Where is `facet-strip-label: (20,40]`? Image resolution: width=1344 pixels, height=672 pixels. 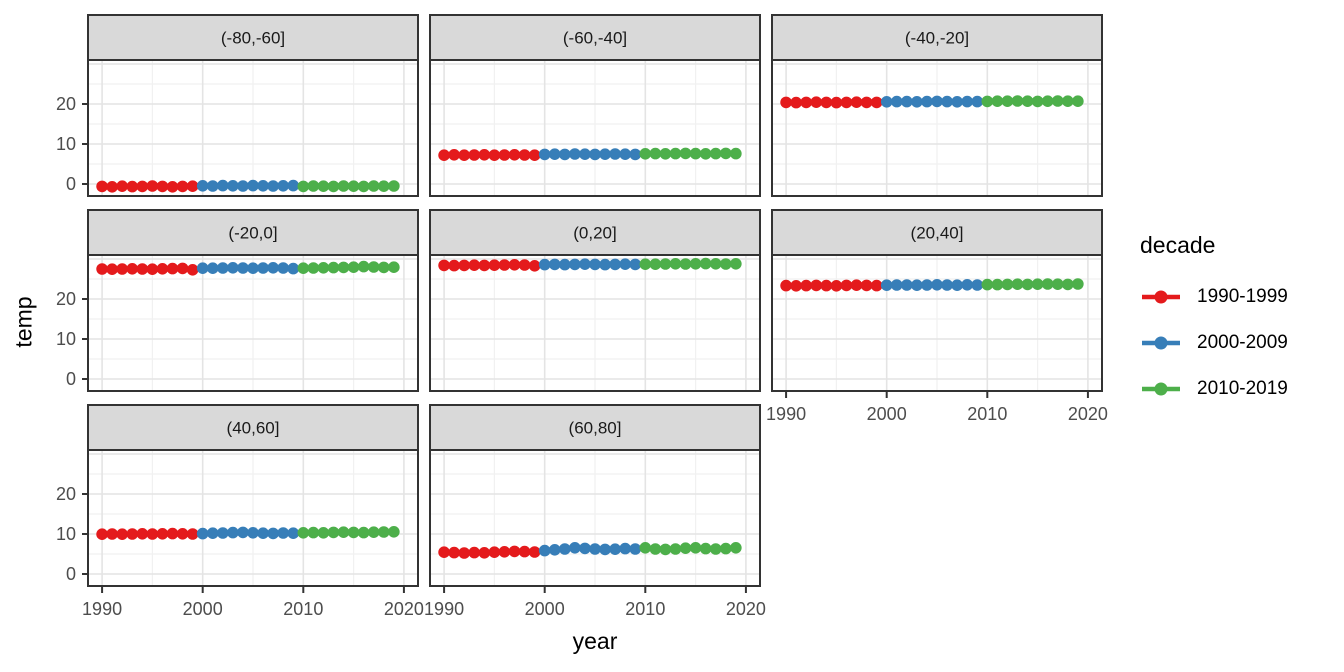
facet-strip-label: (20,40] is located at coordinates (937, 233).